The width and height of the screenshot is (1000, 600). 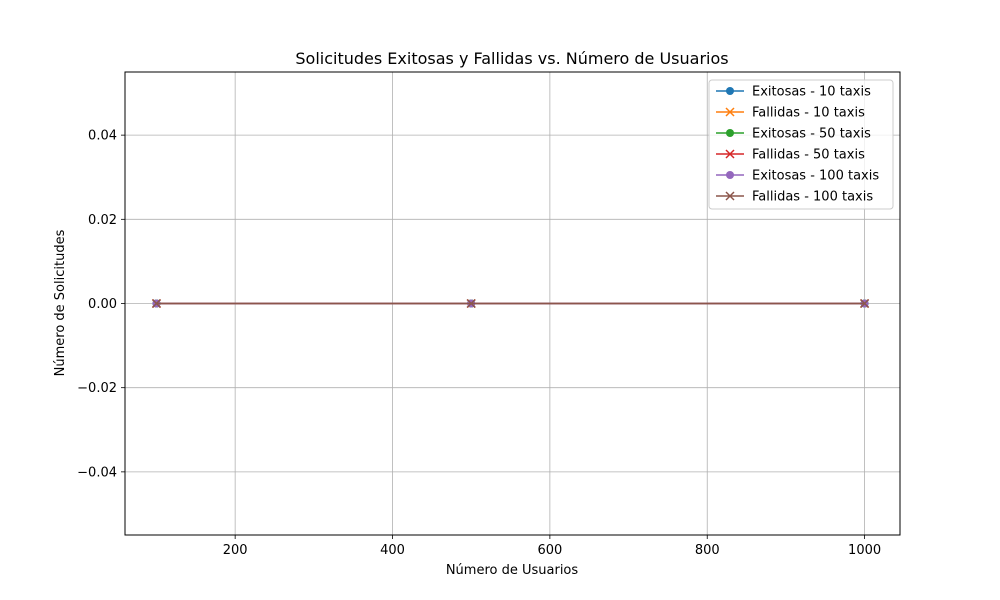 What do you see at coordinates (235, 550) in the screenshot?
I see `x-tick-label: 200` at bounding box center [235, 550].